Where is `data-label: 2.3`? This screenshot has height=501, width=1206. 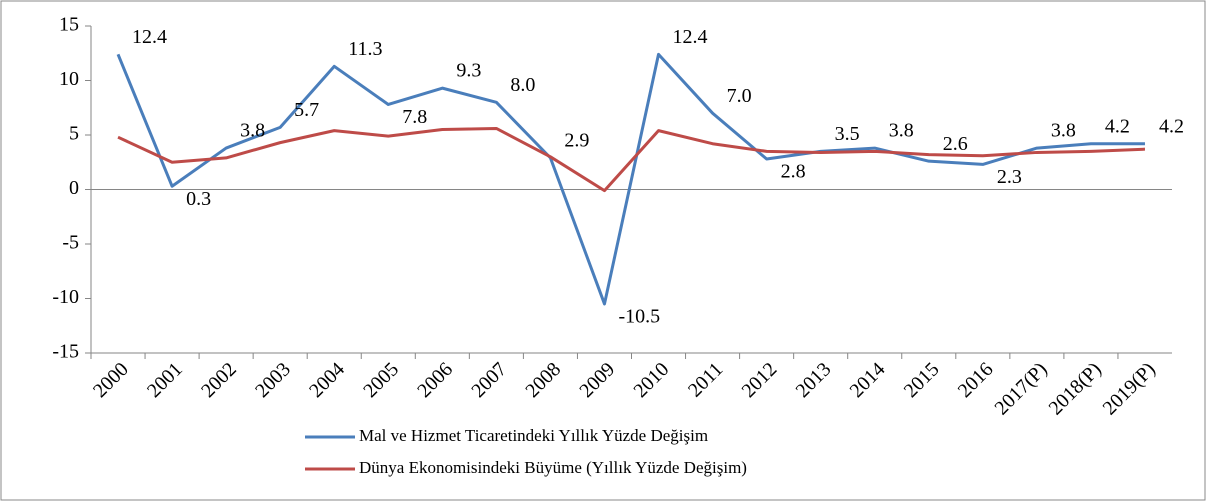 data-label: 2.3 is located at coordinates (1009, 177).